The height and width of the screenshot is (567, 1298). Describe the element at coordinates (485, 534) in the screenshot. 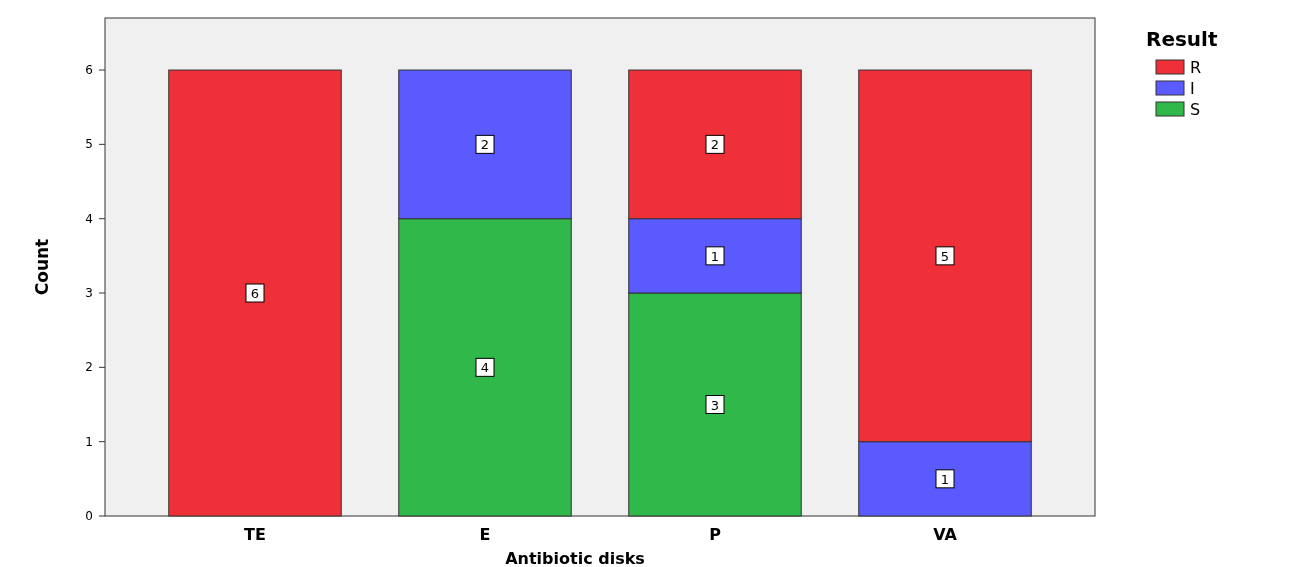

I see `x-tick-label: E` at that location.